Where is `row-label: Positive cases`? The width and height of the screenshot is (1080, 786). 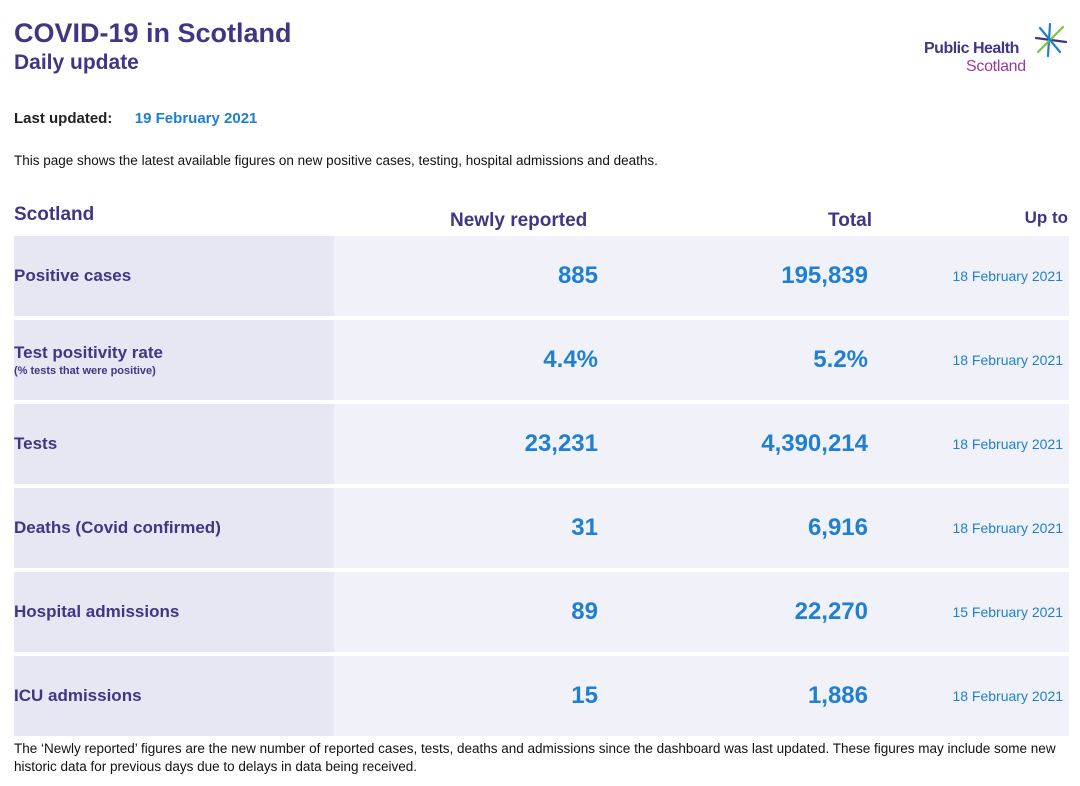
row-label: Positive cases is located at coordinates (72, 276).